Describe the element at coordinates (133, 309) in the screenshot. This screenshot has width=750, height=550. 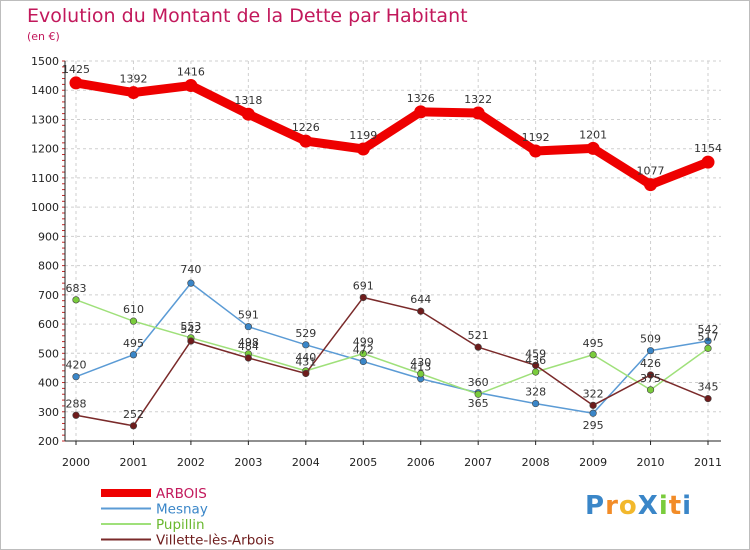
I see `data-label-2: 610` at that location.